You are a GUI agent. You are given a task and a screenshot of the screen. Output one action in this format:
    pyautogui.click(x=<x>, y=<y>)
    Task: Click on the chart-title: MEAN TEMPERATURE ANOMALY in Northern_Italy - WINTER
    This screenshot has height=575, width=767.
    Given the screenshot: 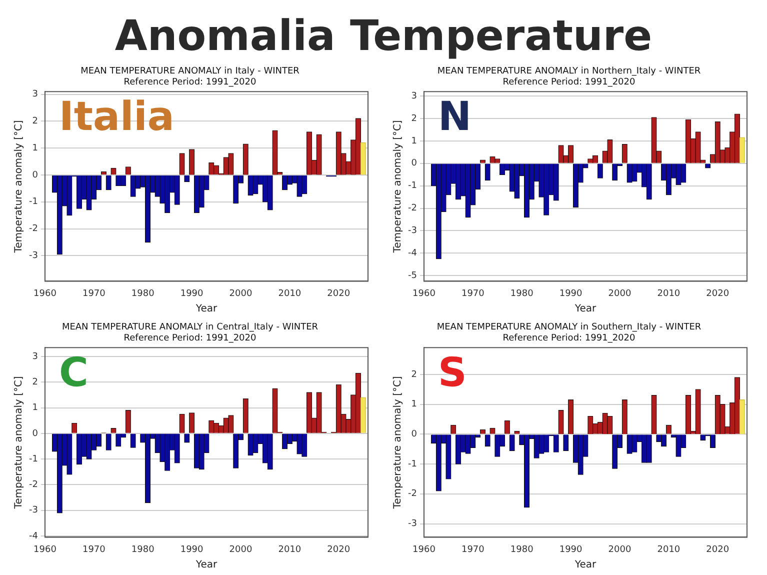 What is the action you would take?
    pyautogui.click(x=569, y=71)
    